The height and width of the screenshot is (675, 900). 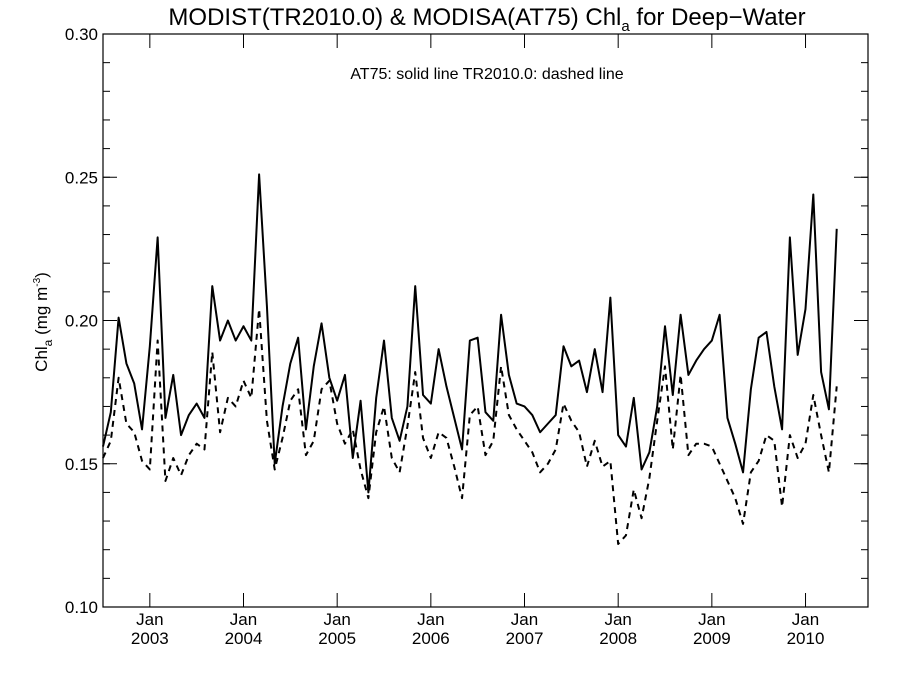 What do you see at coordinates (525, 638) in the screenshot?
I see `x-tick-label-year: 2007` at bounding box center [525, 638].